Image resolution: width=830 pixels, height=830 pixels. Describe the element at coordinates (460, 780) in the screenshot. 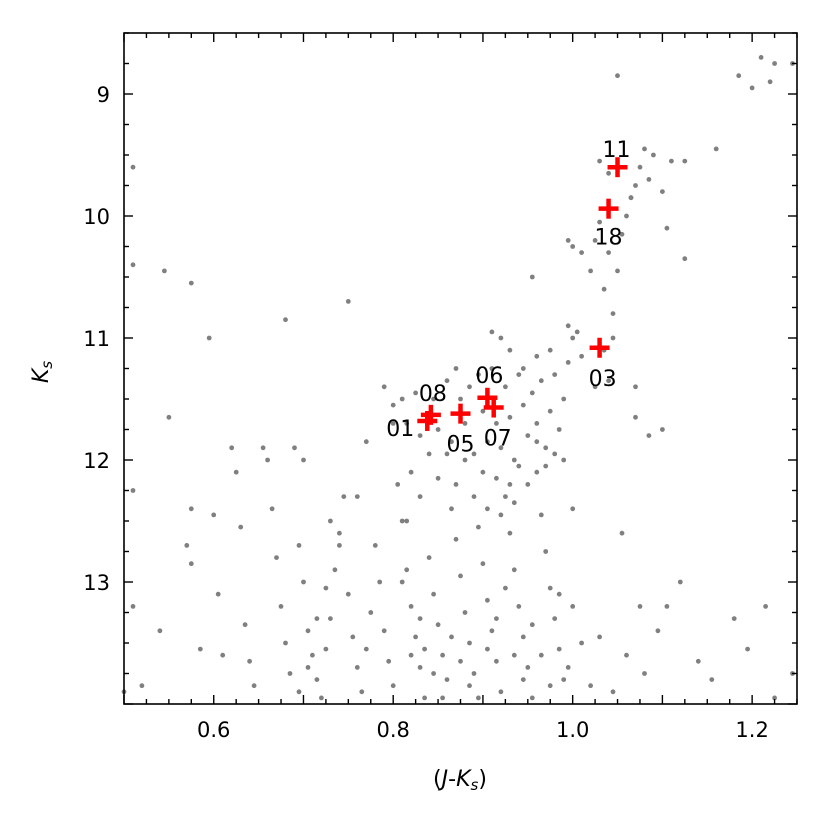

I see `x-axis-label: (J-Ks)` at that location.